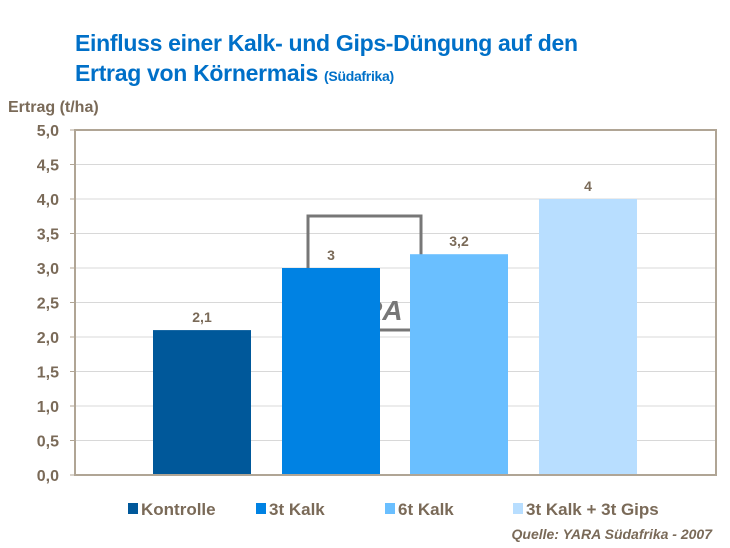  What do you see at coordinates (48, 200) in the screenshot?
I see `y-tick-label: 4,0` at bounding box center [48, 200].